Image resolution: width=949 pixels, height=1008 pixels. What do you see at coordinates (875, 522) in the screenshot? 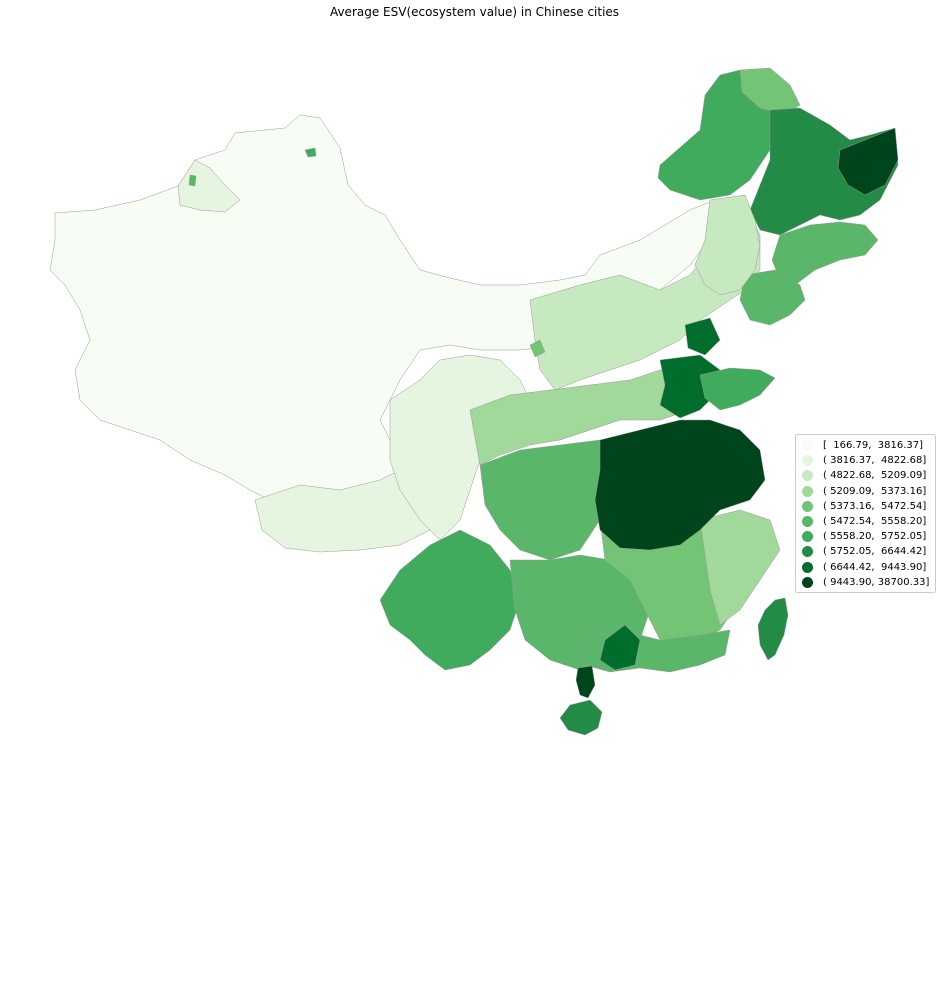
I see `legend-label: ( 5472.54, 5558.20]` at bounding box center [875, 522].